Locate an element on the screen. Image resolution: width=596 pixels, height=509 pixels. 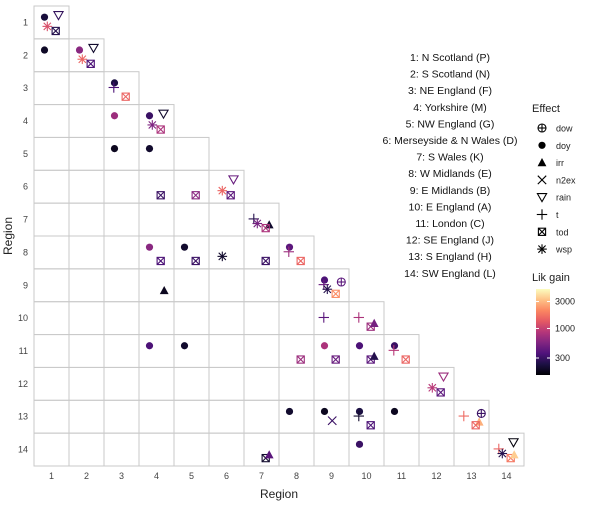
effect-legend-label: wsp is located at coordinates (563, 250).